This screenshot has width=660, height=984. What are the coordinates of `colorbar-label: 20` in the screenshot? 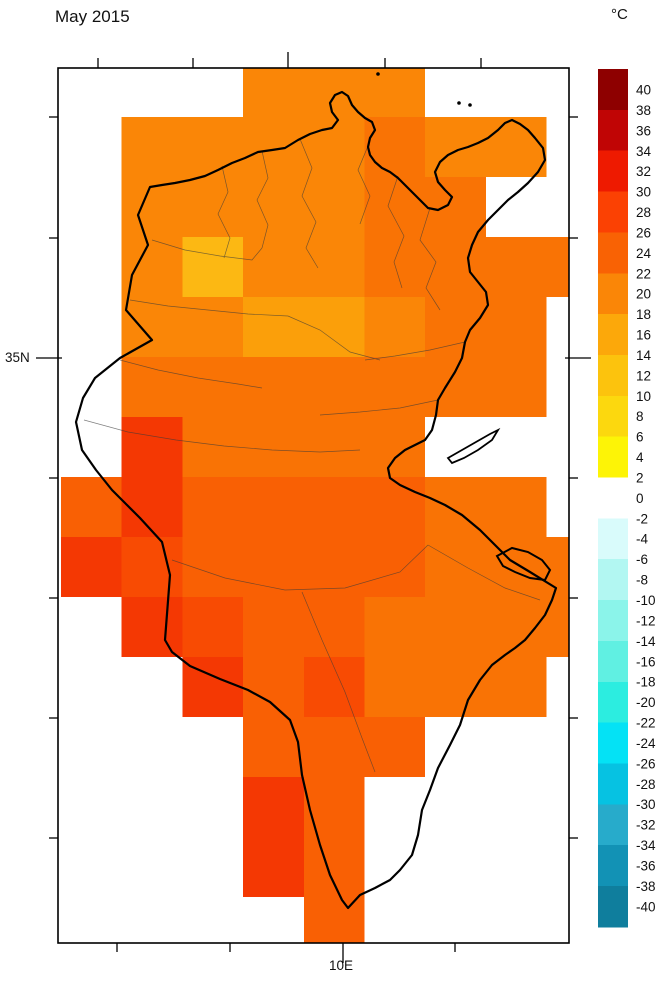 It's located at (643, 294).